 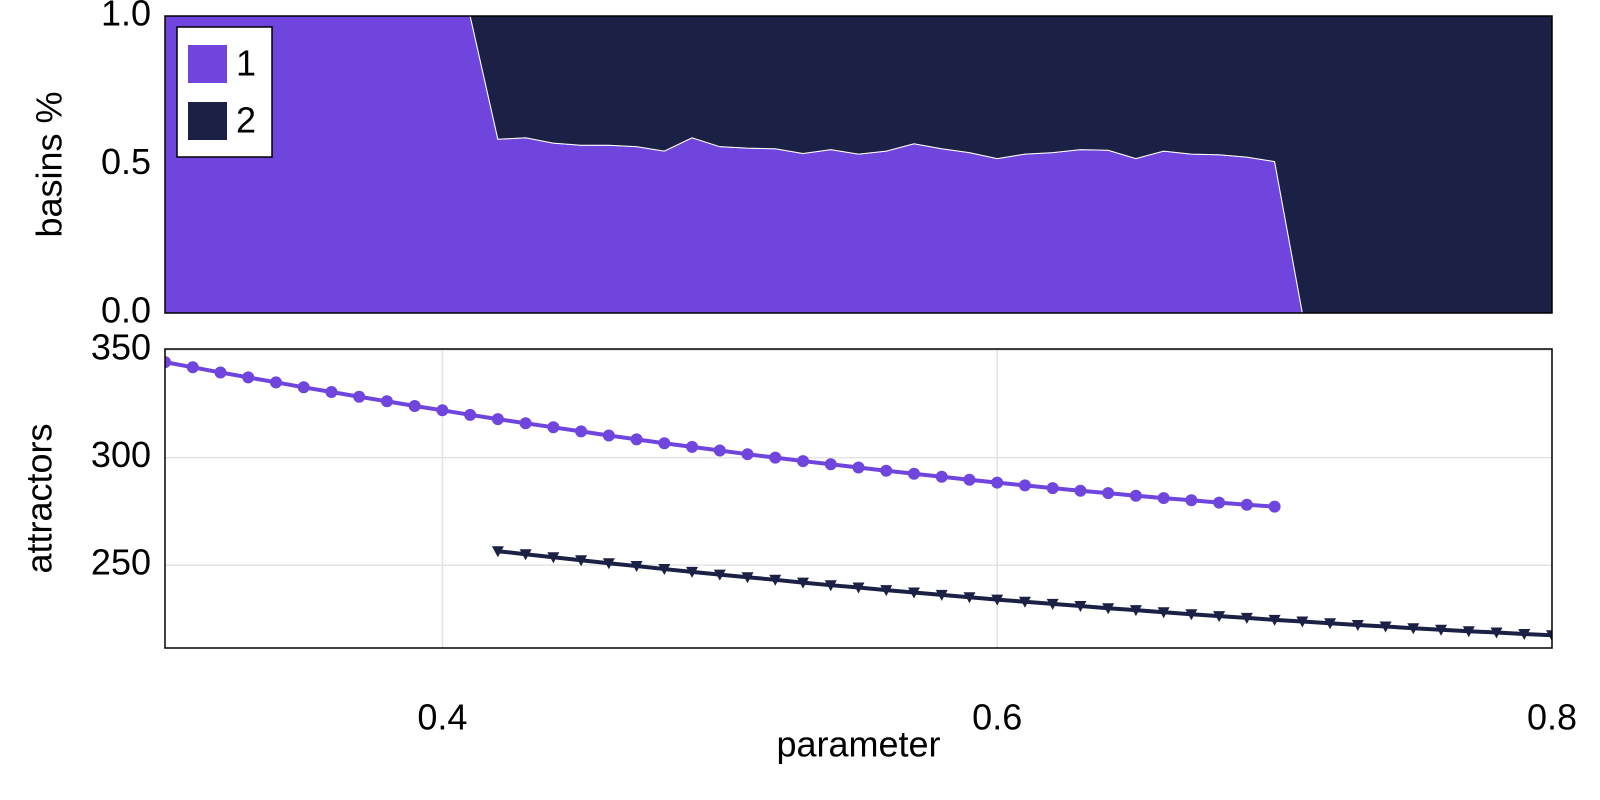 What do you see at coordinates (442, 717) in the screenshot?
I see `x-tick-label: 0.4` at bounding box center [442, 717].